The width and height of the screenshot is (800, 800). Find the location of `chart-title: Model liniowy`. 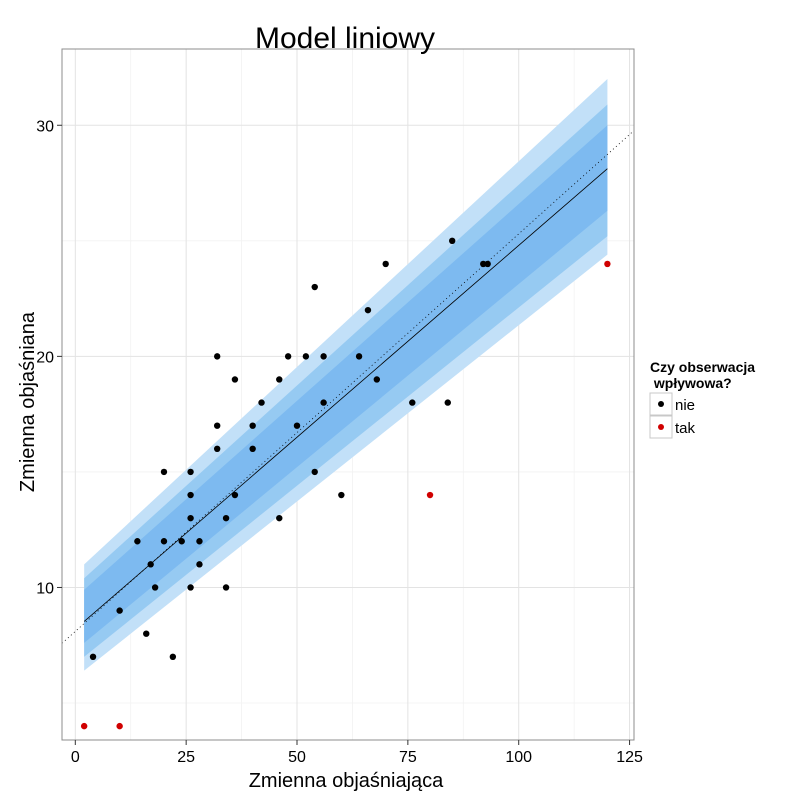

chart-title: Model liniowy is located at coordinates (345, 38).